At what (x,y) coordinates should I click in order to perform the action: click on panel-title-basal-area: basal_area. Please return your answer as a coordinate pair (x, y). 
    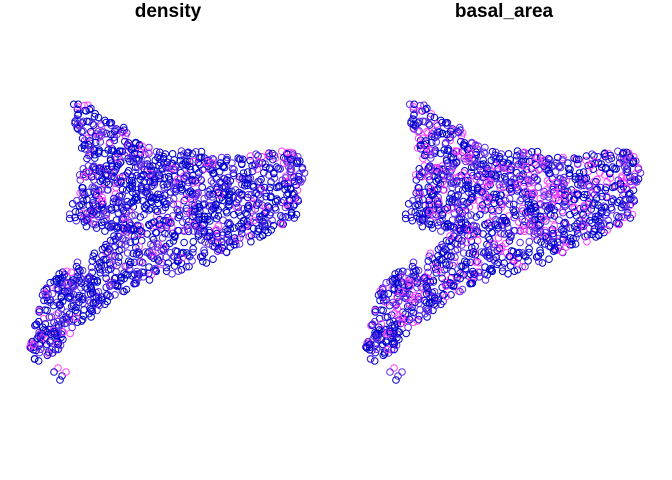
    Looking at the image, I should click on (504, 11).